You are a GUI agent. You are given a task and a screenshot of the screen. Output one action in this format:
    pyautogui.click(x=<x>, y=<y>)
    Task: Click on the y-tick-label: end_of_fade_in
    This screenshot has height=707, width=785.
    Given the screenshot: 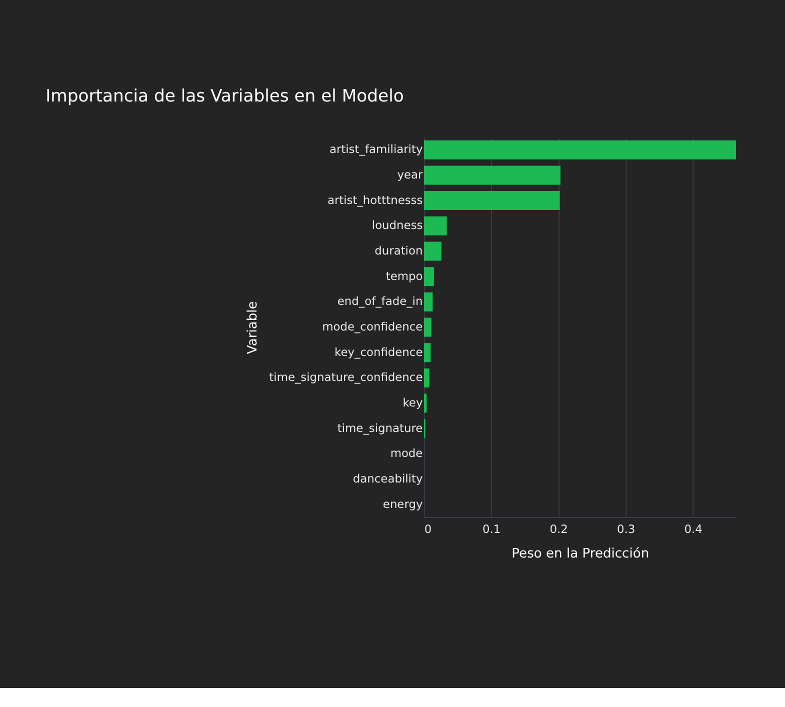 What is the action you would take?
    pyautogui.click(x=380, y=301)
    